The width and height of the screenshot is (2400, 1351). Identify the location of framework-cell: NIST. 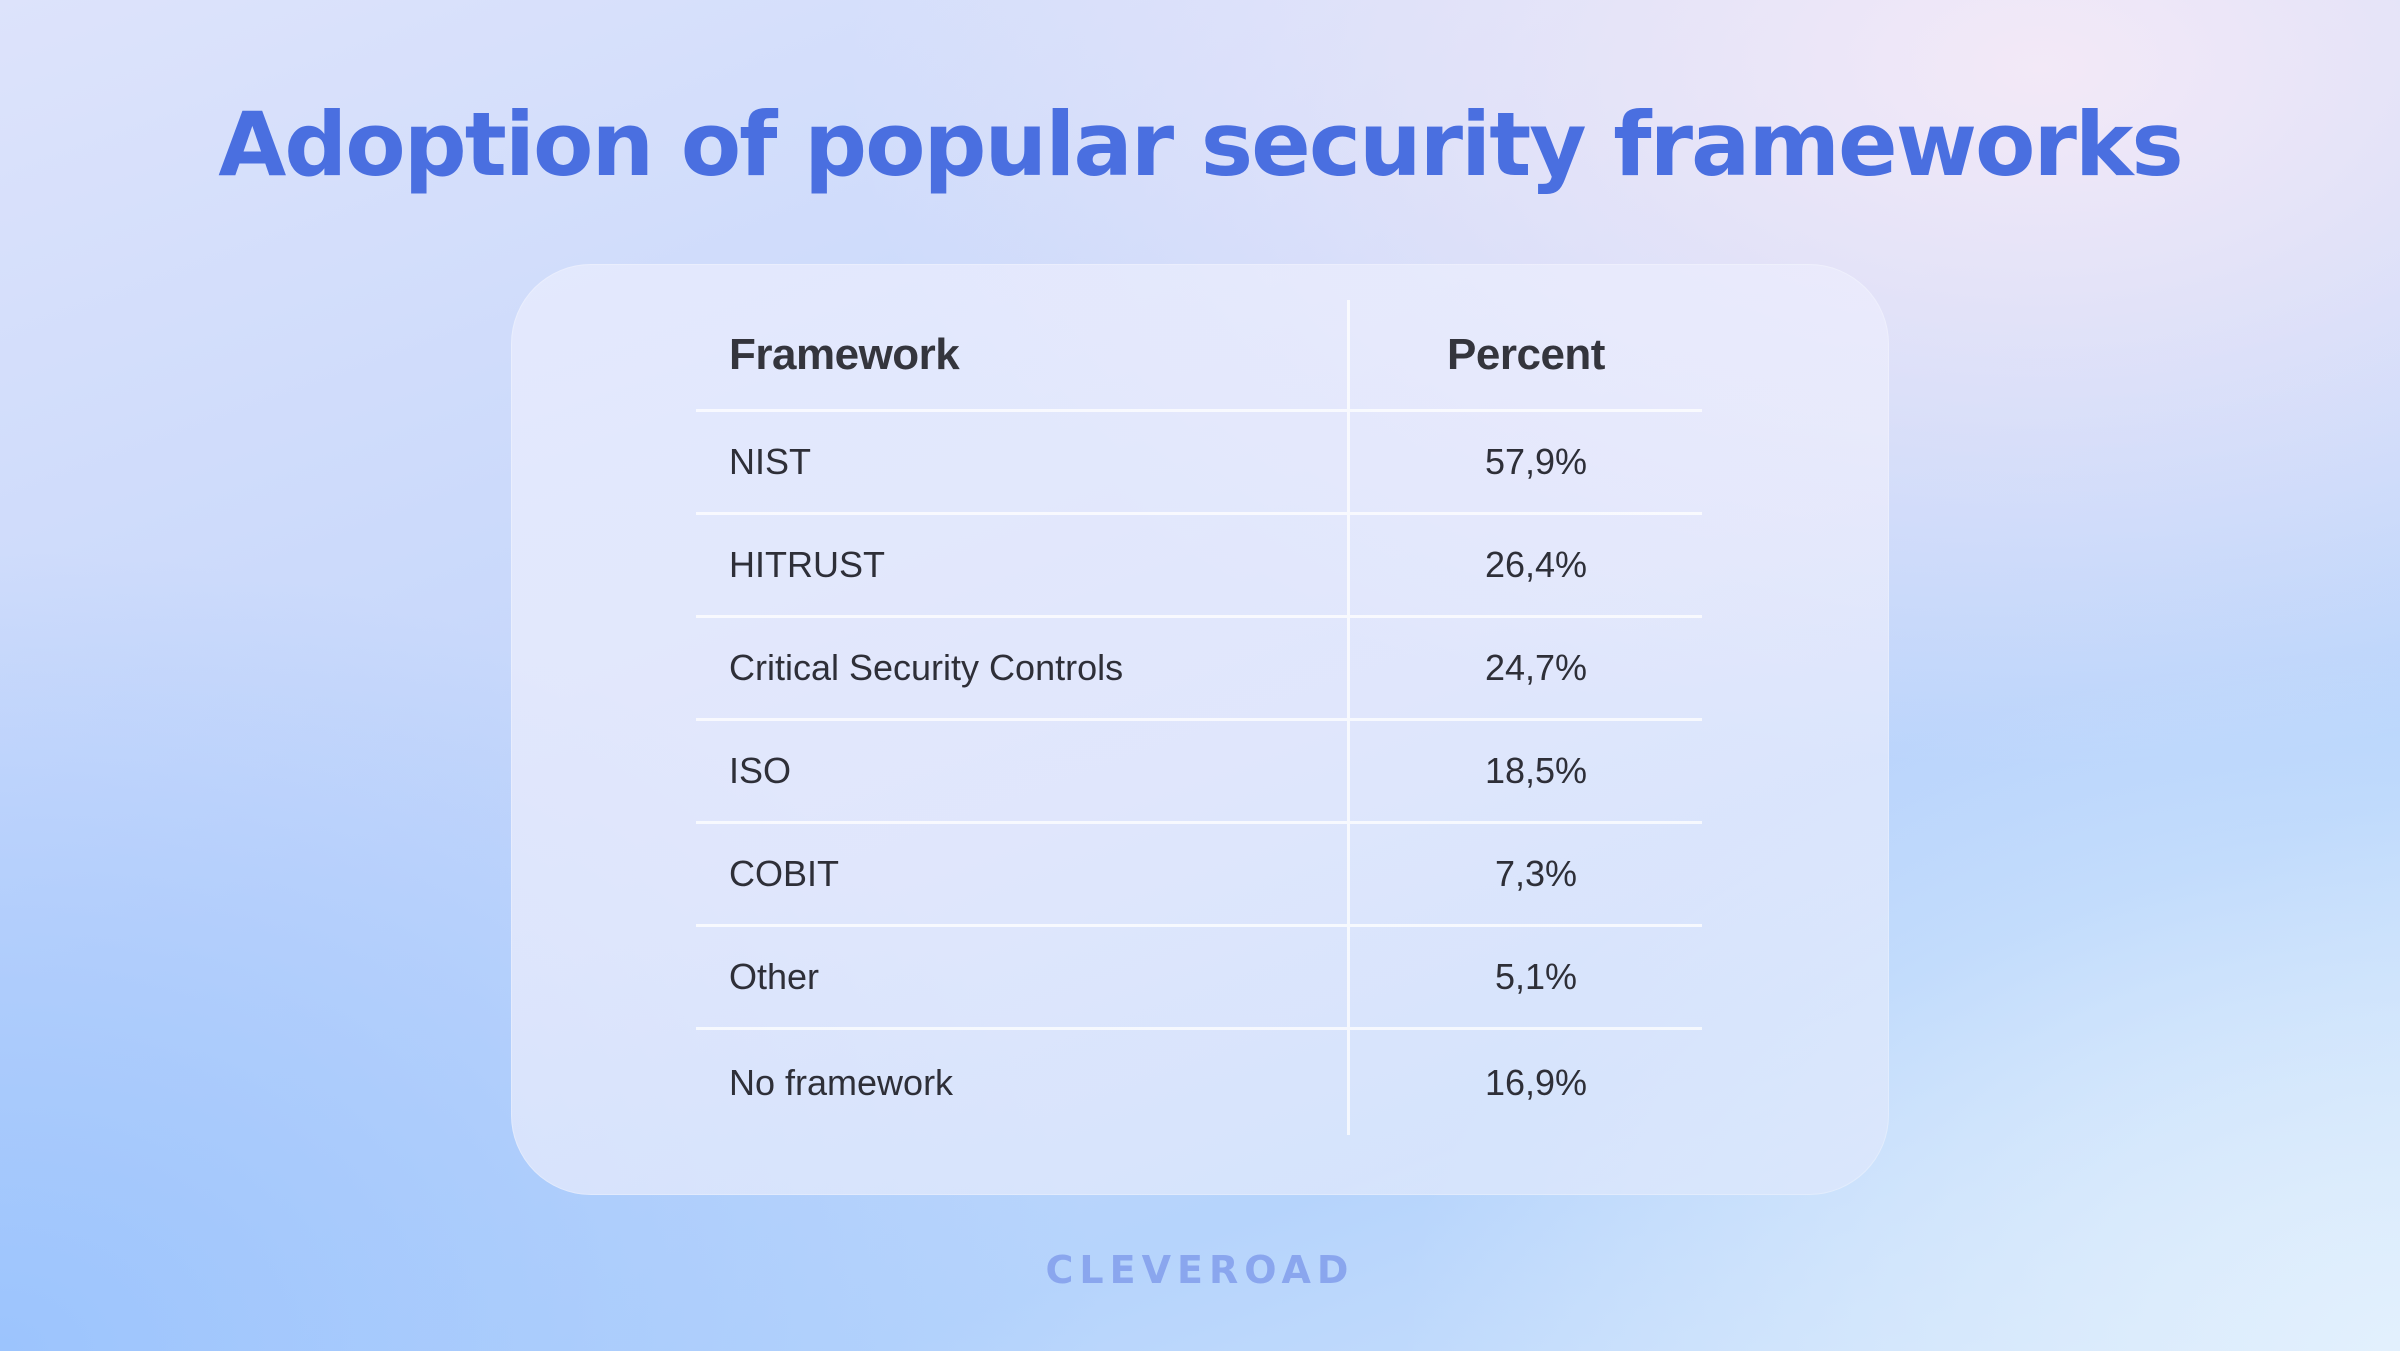
(1023, 462).